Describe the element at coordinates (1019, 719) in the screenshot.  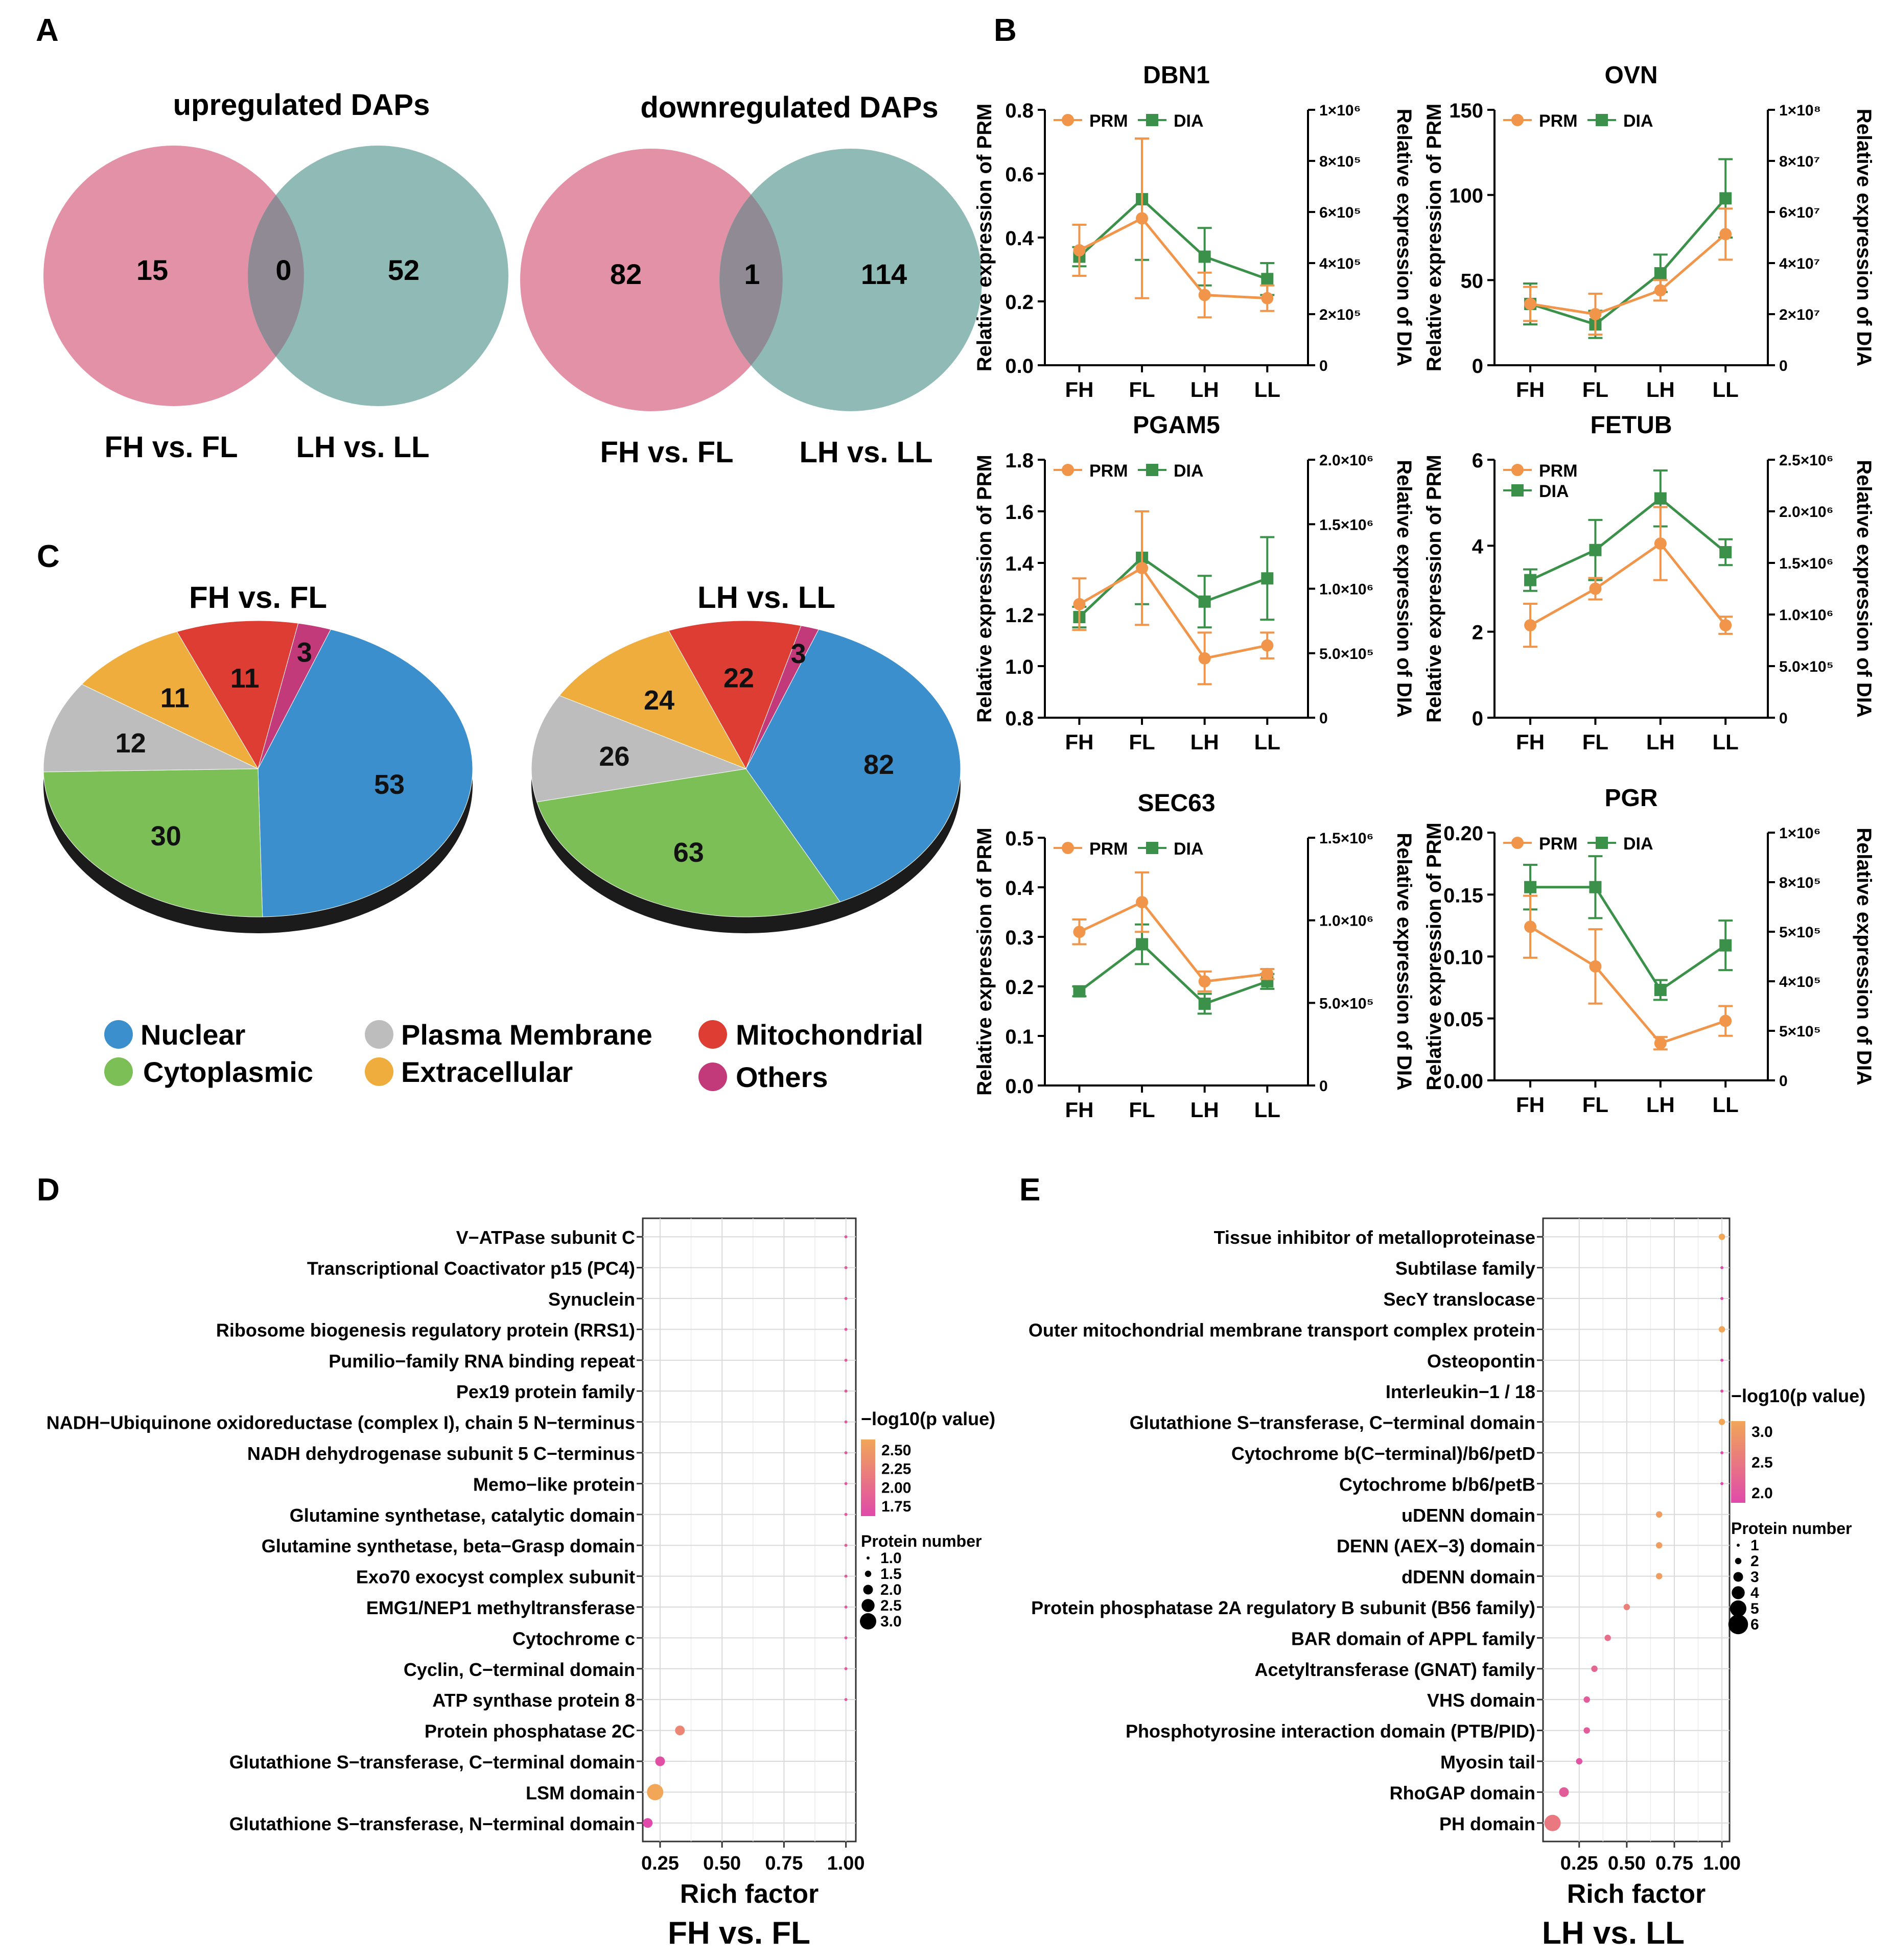
I see `y-tick-label: 0.8` at that location.